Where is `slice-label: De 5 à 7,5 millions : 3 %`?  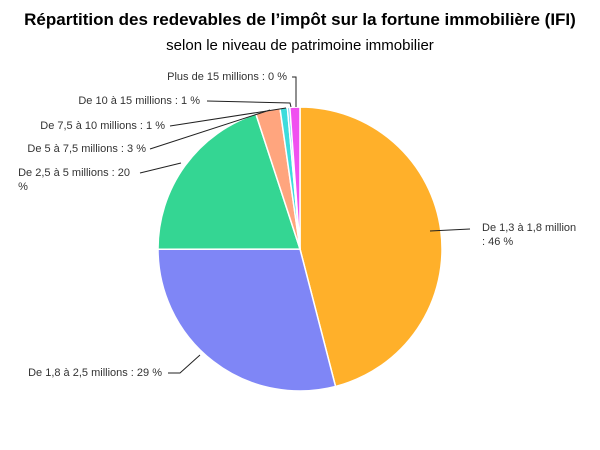 slice-label: De 5 à 7,5 millions : 3 % is located at coordinates (86, 149).